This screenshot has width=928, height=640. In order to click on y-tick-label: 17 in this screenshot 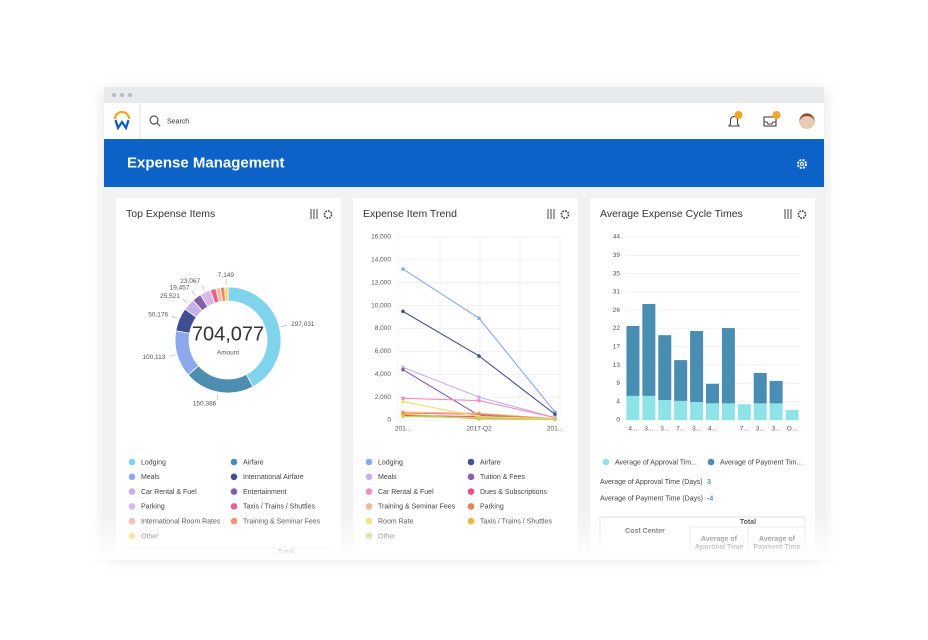, I will do `click(617, 347)`.